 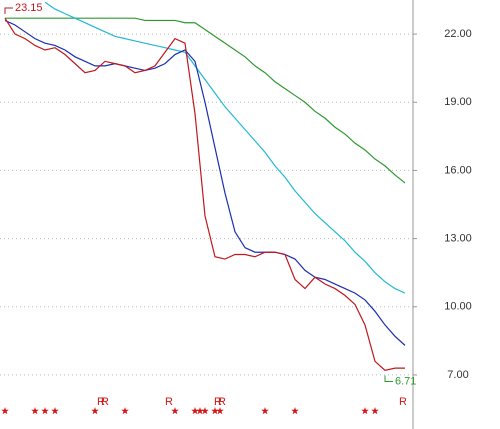 I want to click on y-tick-label: 10.00, so click(x=458, y=307).